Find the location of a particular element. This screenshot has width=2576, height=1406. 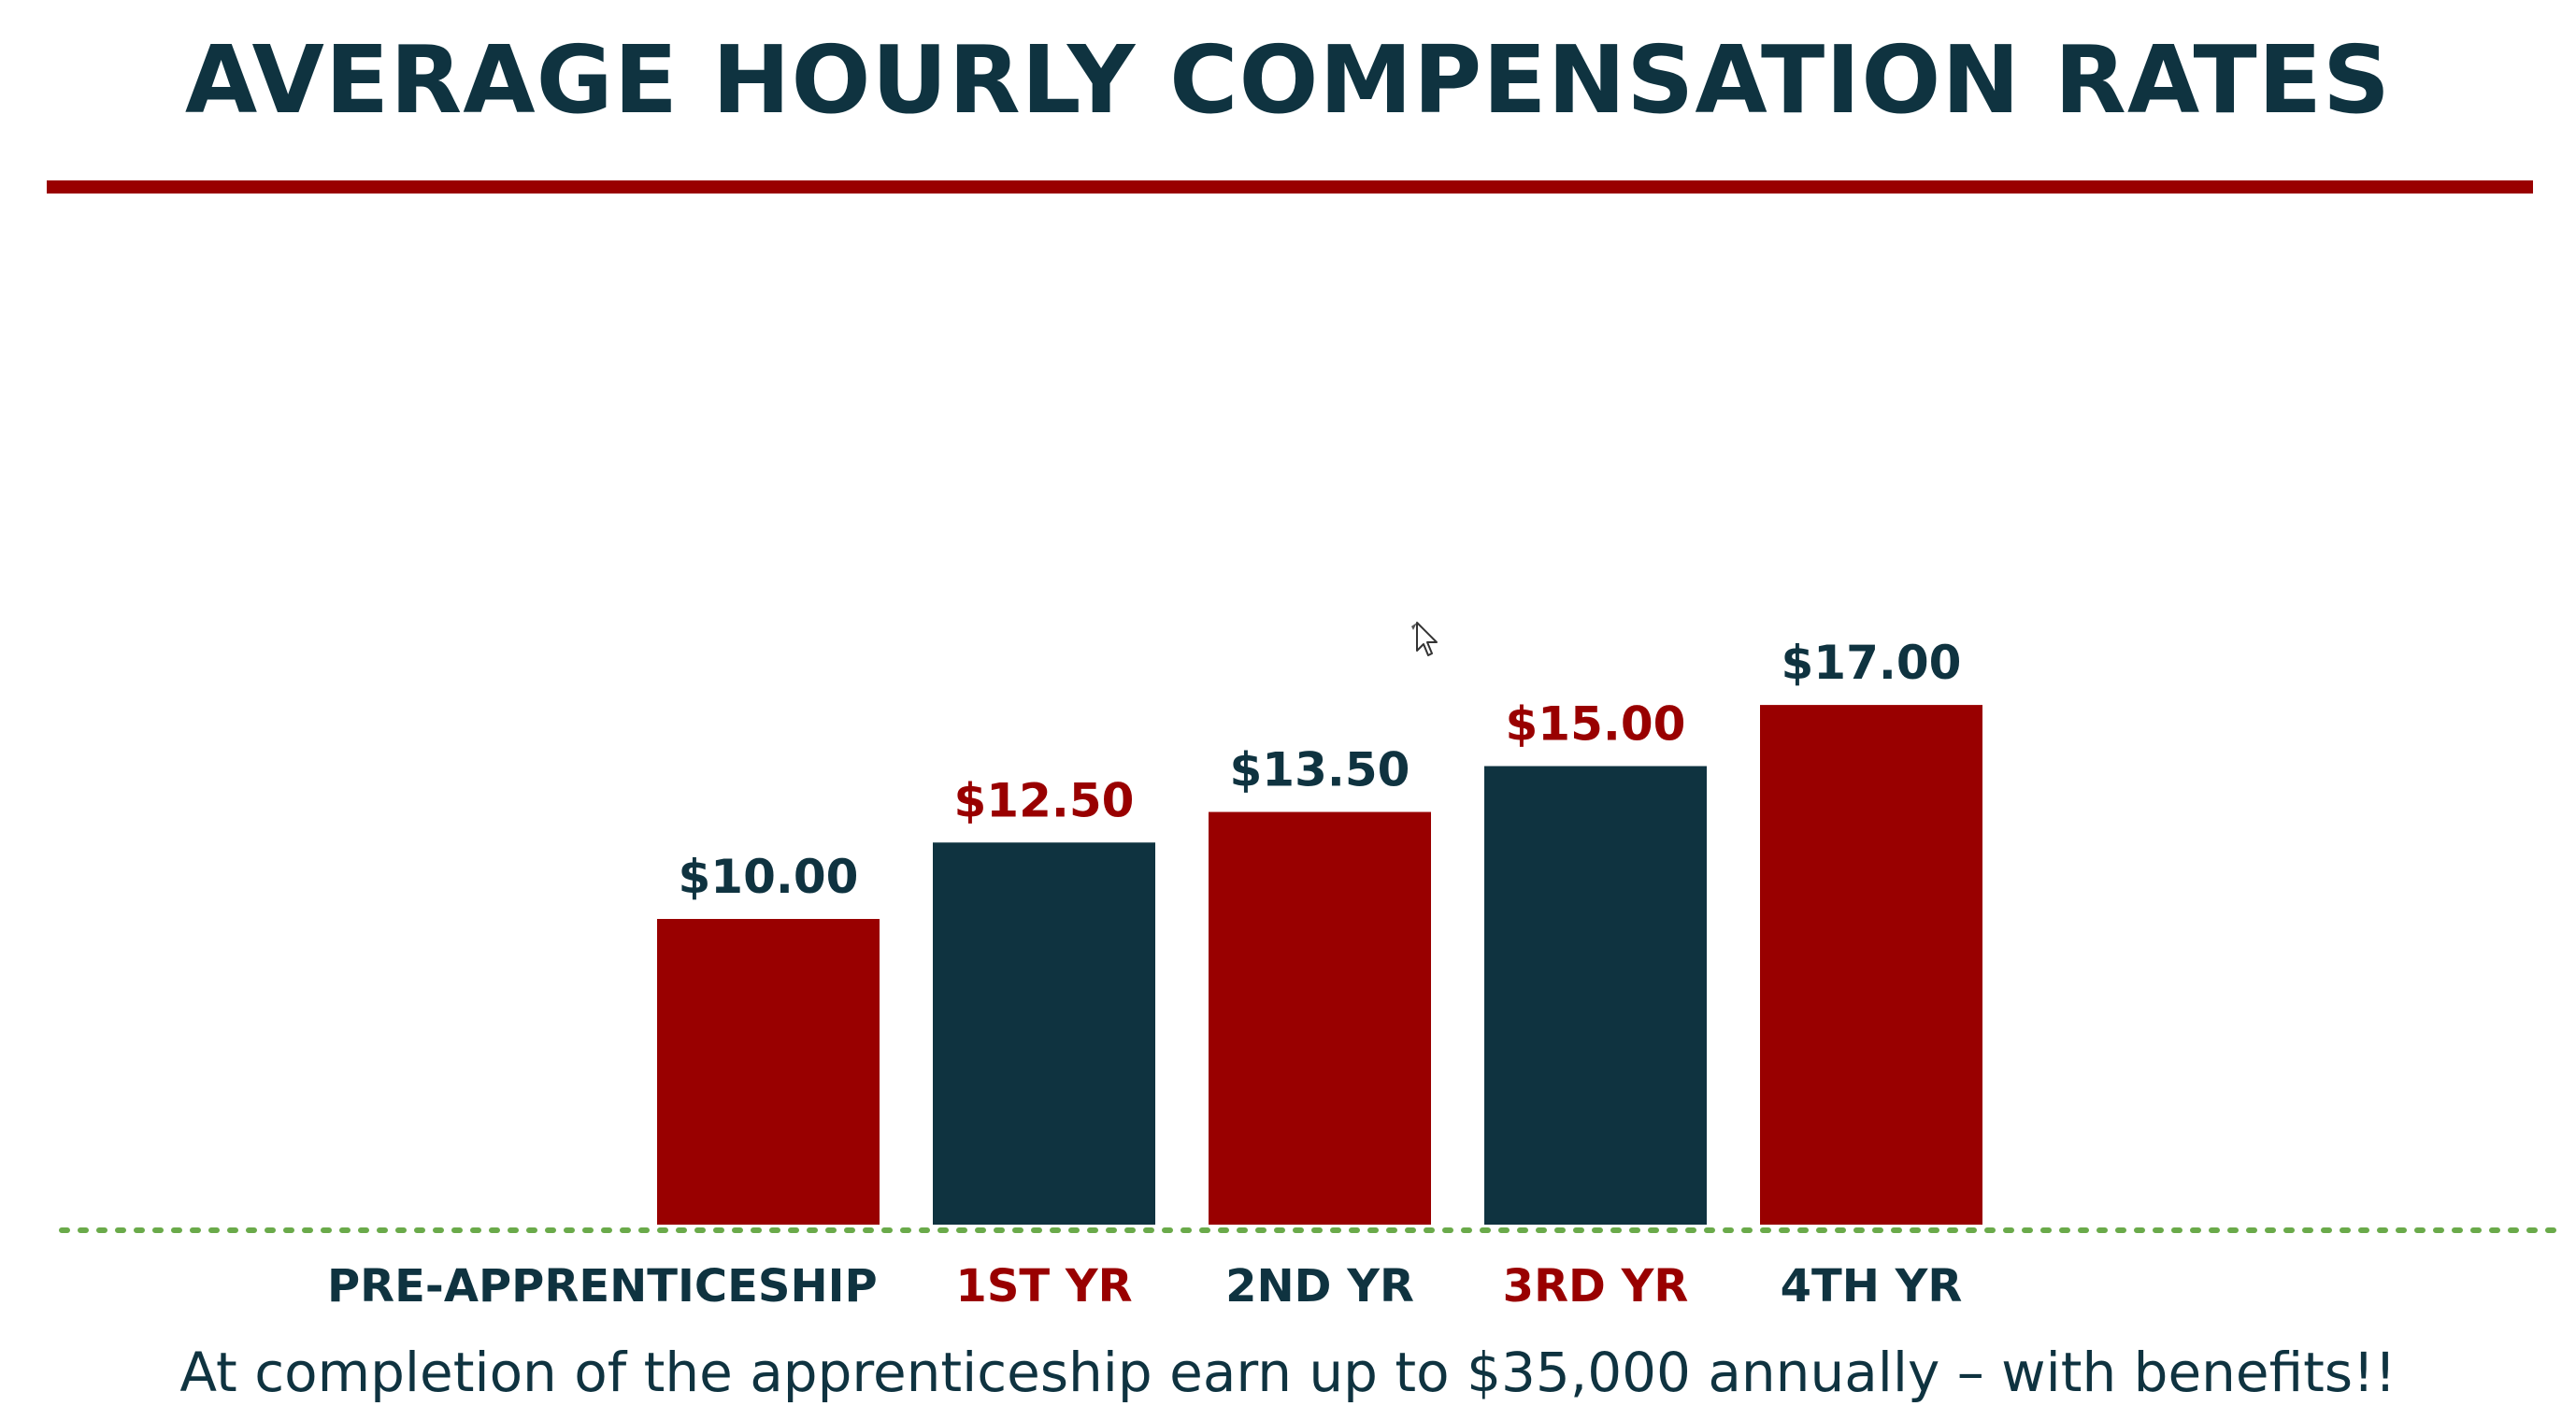

value-label-5: $17.00 is located at coordinates (1872, 663).